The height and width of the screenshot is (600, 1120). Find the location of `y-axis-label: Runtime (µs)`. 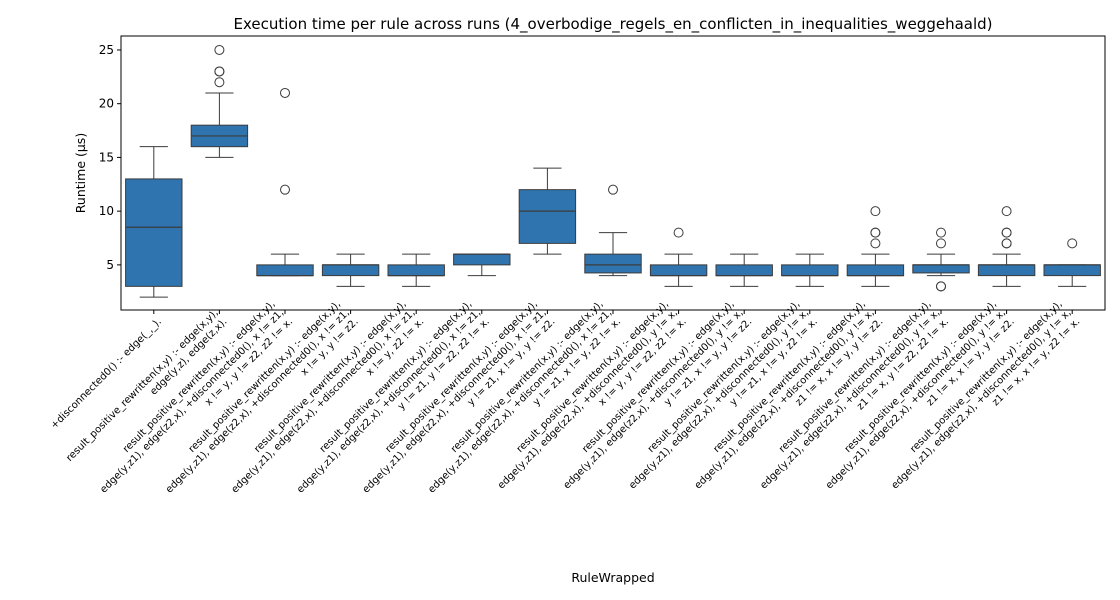

y-axis-label: Runtime (µs) is located at coordinates (80, 173).